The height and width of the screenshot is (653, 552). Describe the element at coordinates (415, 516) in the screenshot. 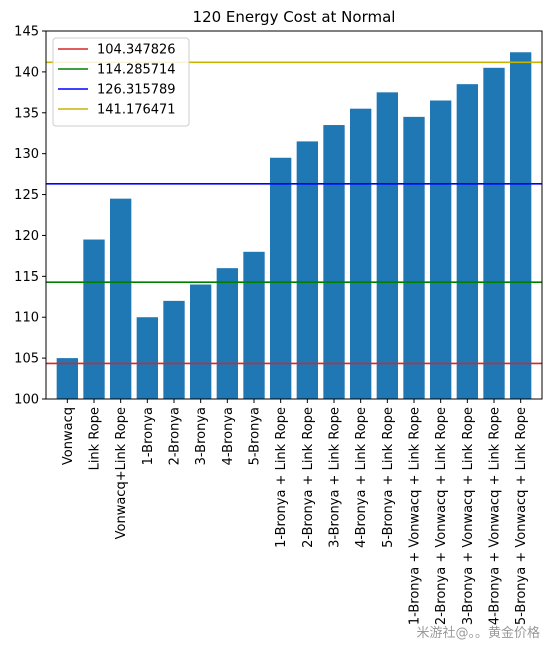

I see `x-tick-label: 1-Bronya + Vonwacq + Link Rope` at that location.